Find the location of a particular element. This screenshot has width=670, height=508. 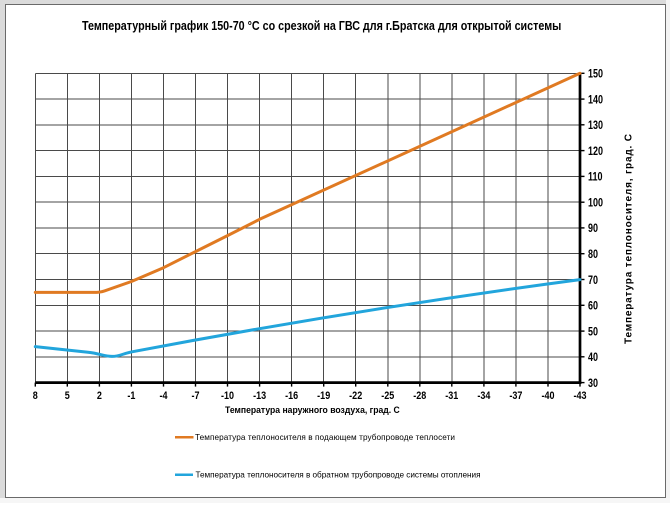

svg-text: -40 is located at coordinates (547, 396).